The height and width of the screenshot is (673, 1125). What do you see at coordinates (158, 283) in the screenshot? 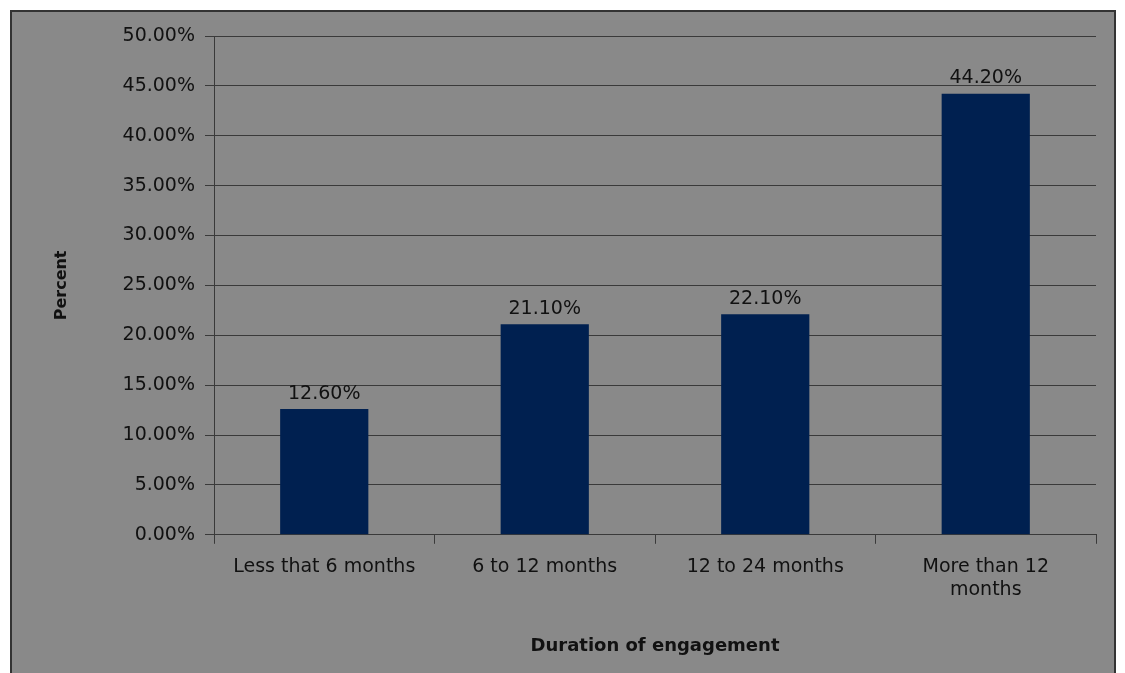
I see `y-tick-label: 25.00%` at bounding box center [158, 283].